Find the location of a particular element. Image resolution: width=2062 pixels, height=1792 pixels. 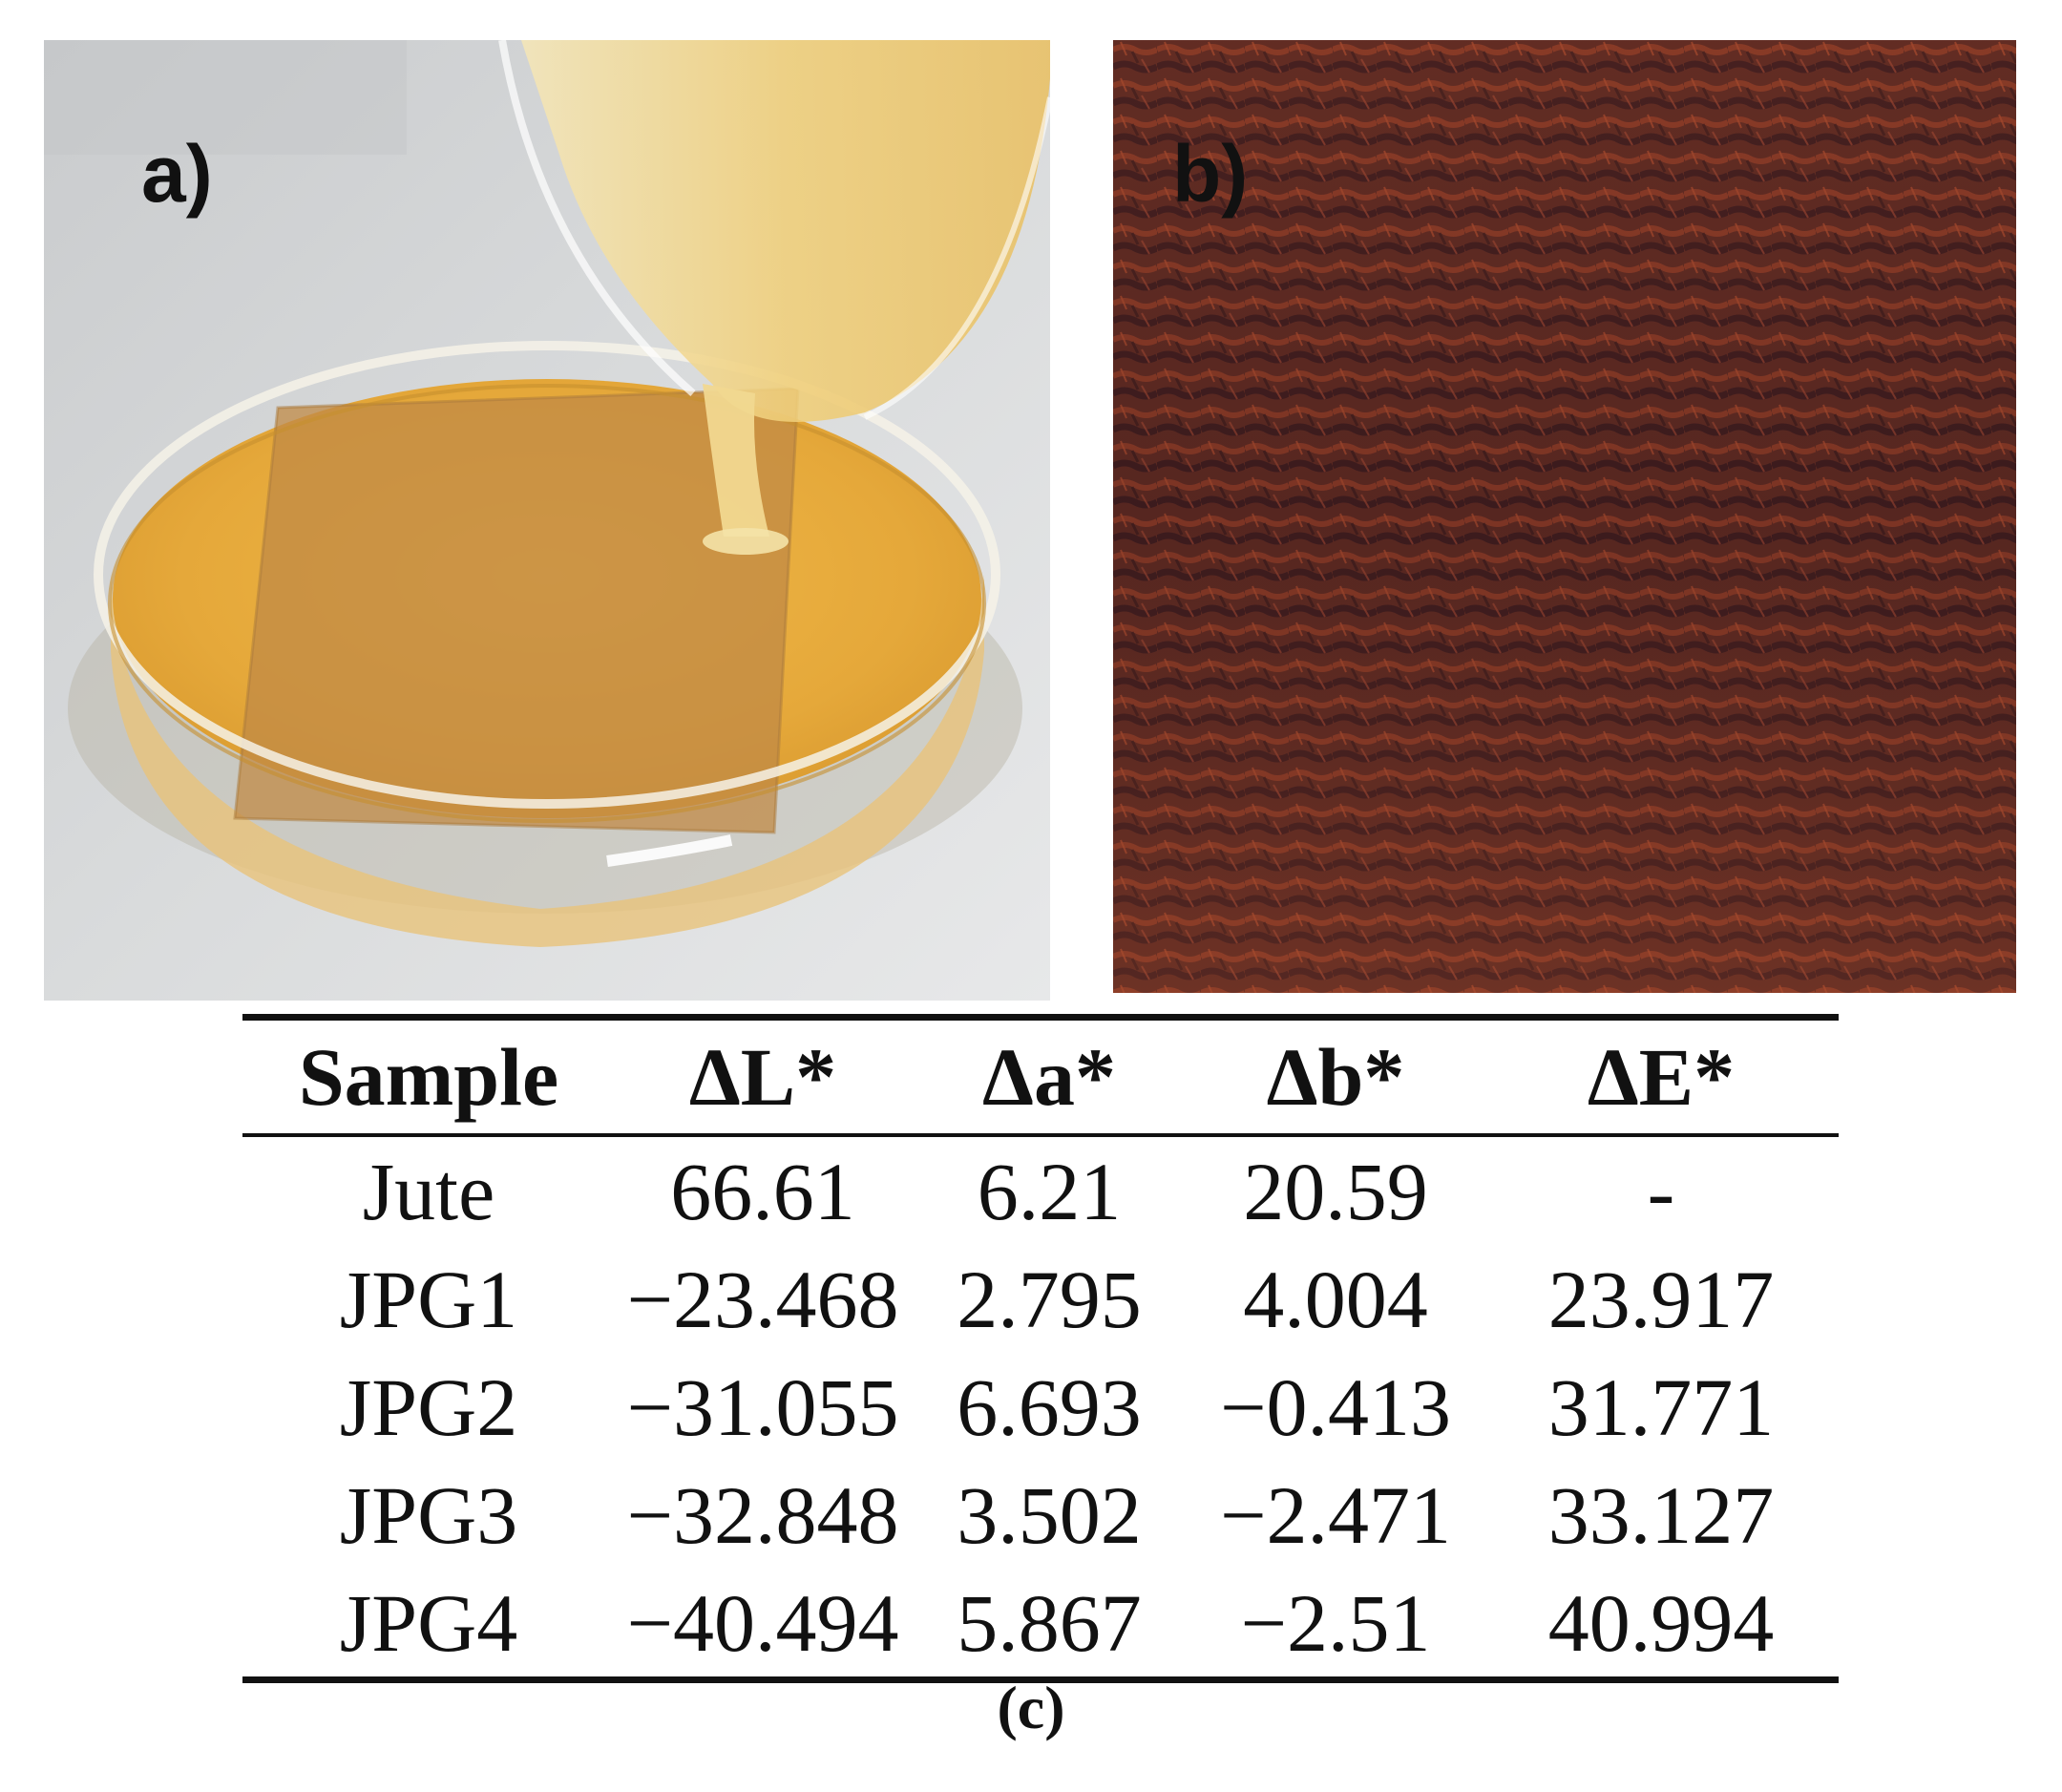

header-delta-b: Δb* is located at coordinates (1335, 1076).